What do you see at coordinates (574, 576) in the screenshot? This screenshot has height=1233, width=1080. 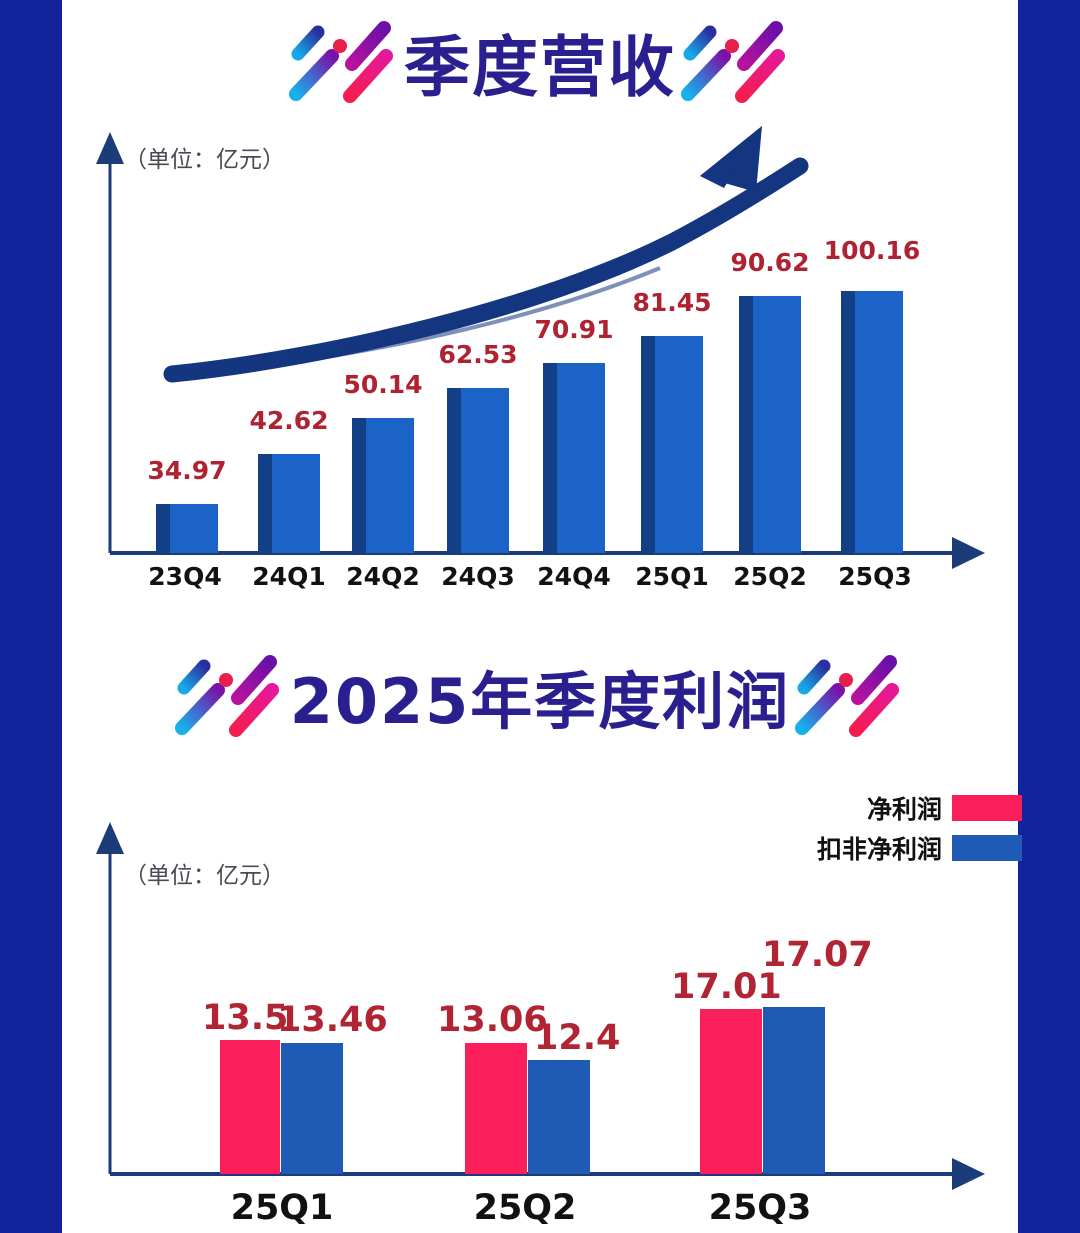 I see `bar-label-24Q4: 24Q4` at bounding box center [574, 576].